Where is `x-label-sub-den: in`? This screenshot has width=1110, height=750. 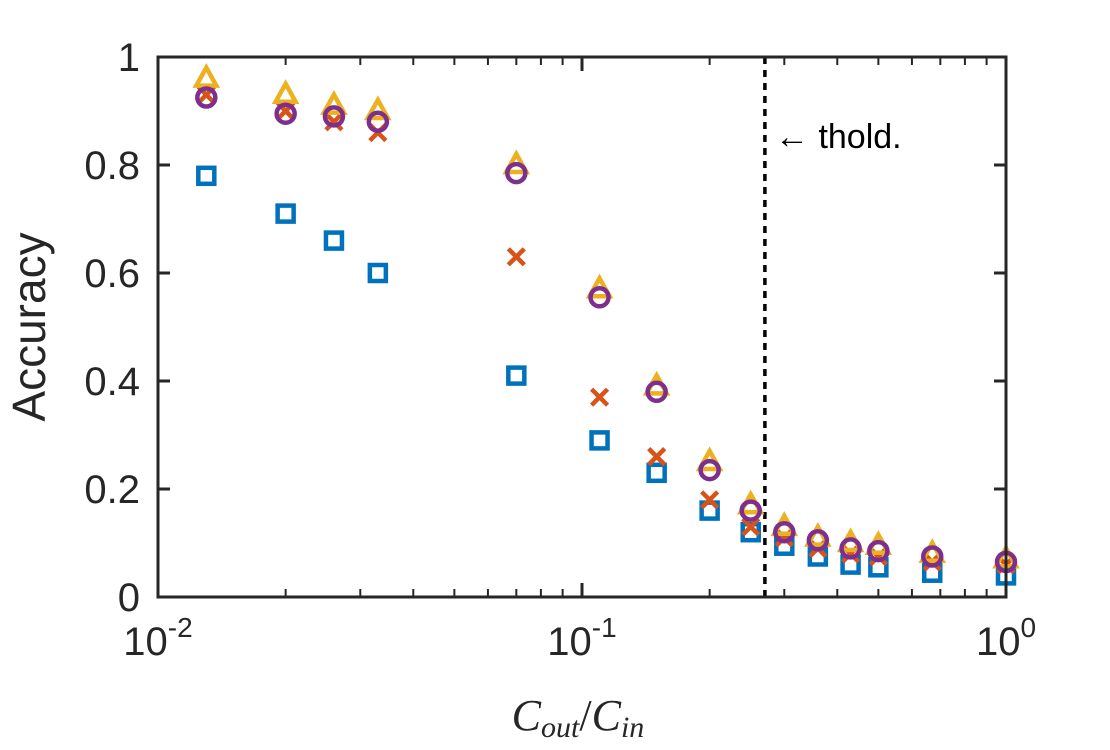 x-label-sub-den: in is located at coordinates (632, 727).